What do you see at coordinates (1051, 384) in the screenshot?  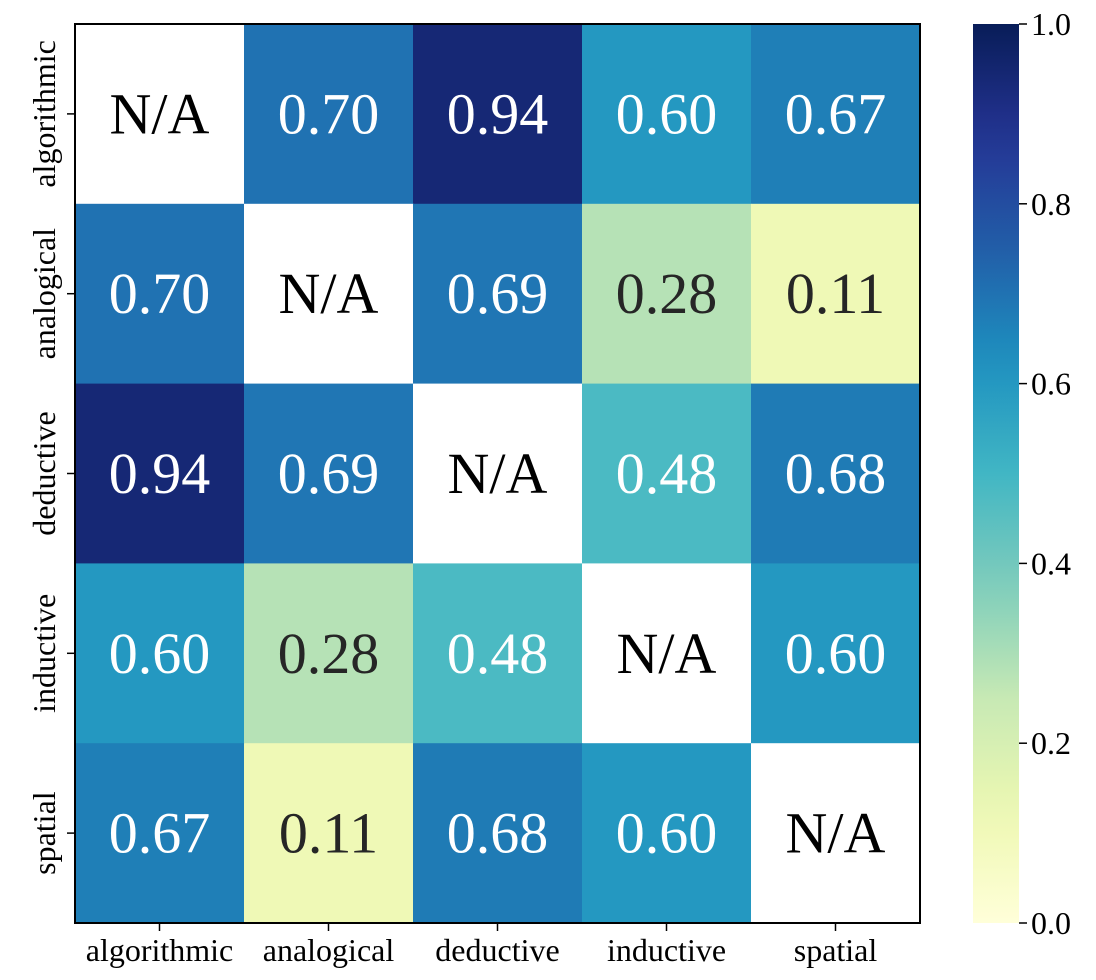 I see `colorbar-tick-label: 0.6` at bounding box center [1051, 384].